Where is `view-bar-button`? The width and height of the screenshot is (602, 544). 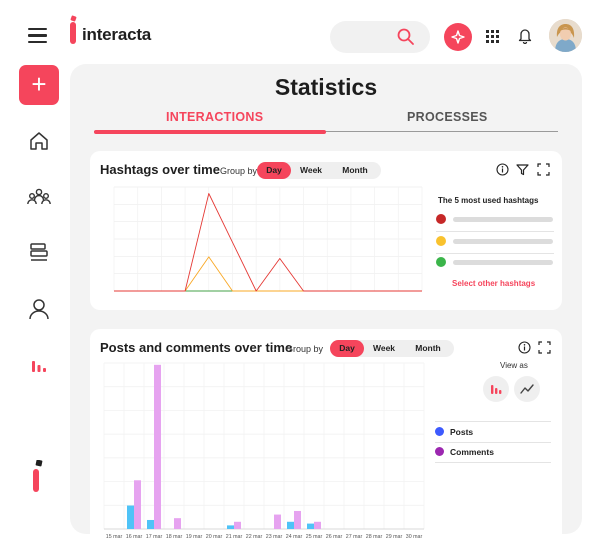 view-bar-button is located at coordinates (496, 389).